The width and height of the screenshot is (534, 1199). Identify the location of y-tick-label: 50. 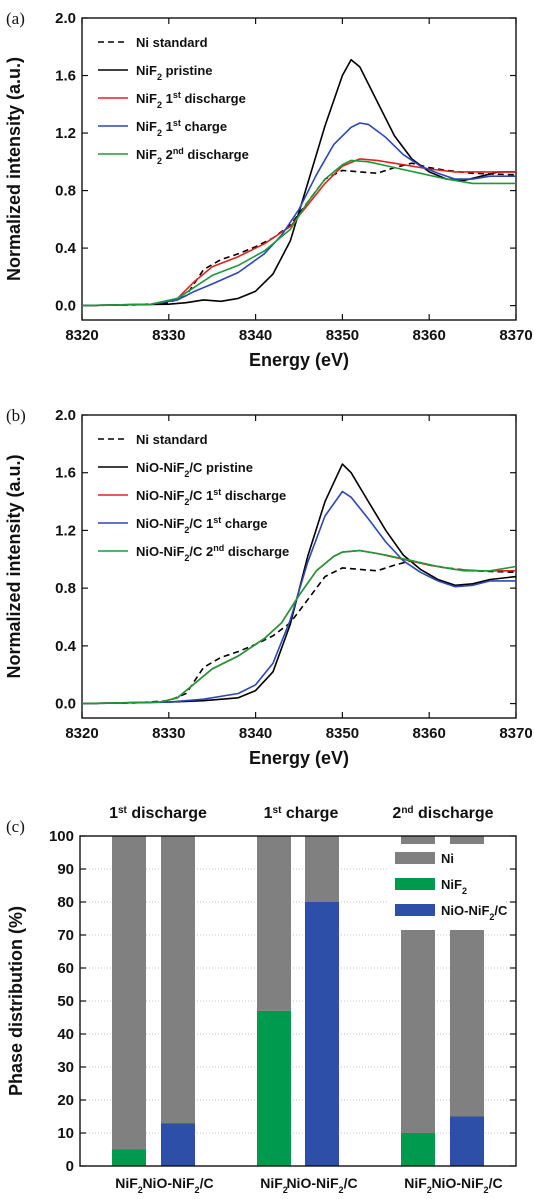
(65, 1001).